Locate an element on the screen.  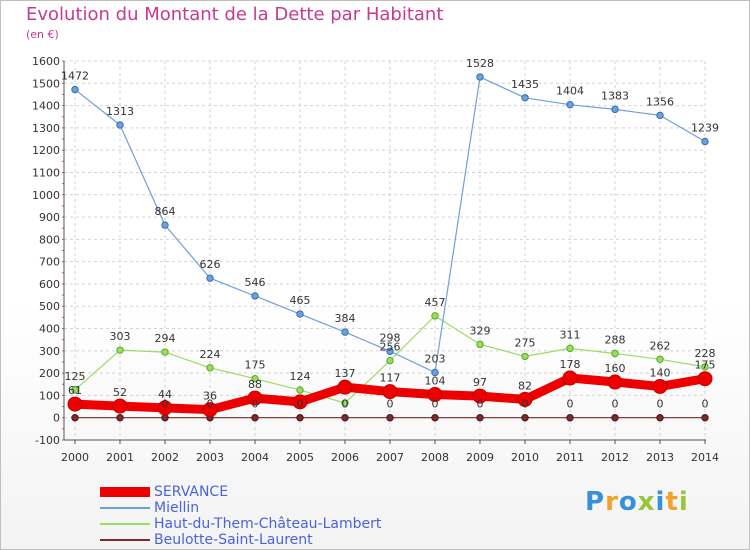
y-tick-label: 600 is located at coordinates (49, 284).